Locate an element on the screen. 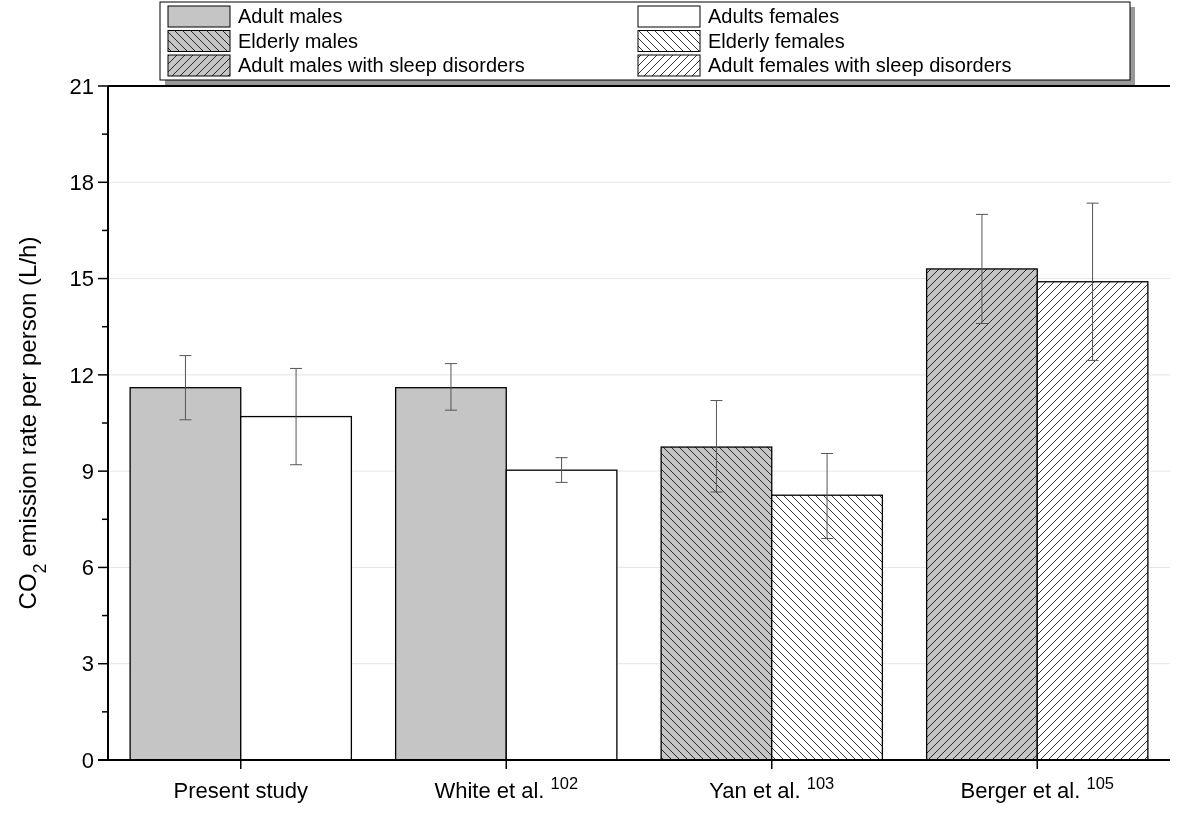 Image resolution: width=1203 pixels, height=816 pixels. x-tick-label: Present study is located at coordinates (241, 790).